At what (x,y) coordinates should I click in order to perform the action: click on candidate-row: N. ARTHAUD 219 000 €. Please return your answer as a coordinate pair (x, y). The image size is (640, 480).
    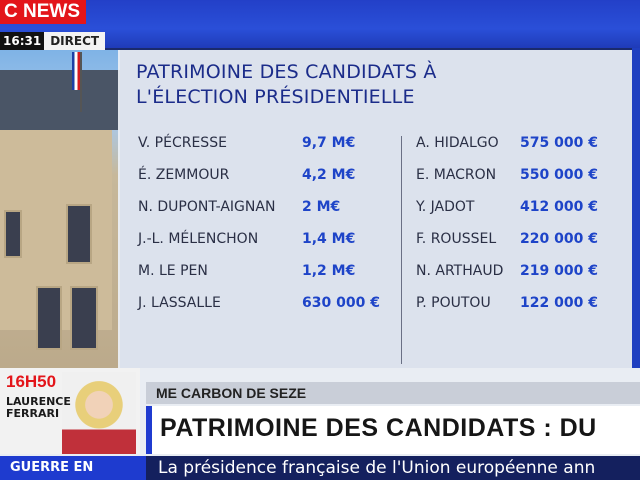
    Looking at the image, I should click on (518, 271).